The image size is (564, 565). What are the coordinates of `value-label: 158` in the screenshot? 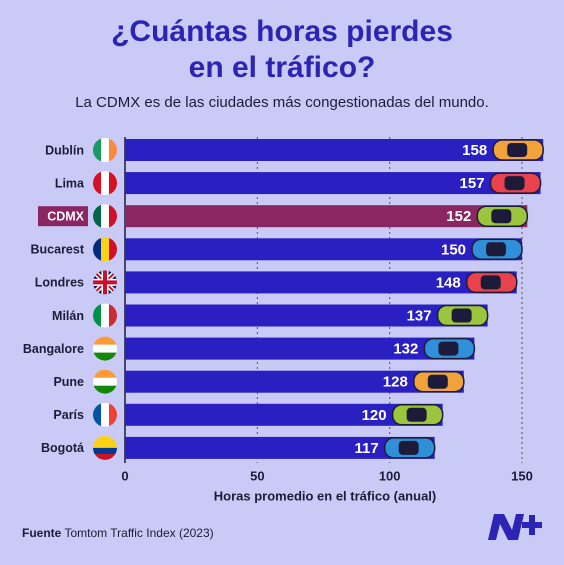 It's located at (474, 150).